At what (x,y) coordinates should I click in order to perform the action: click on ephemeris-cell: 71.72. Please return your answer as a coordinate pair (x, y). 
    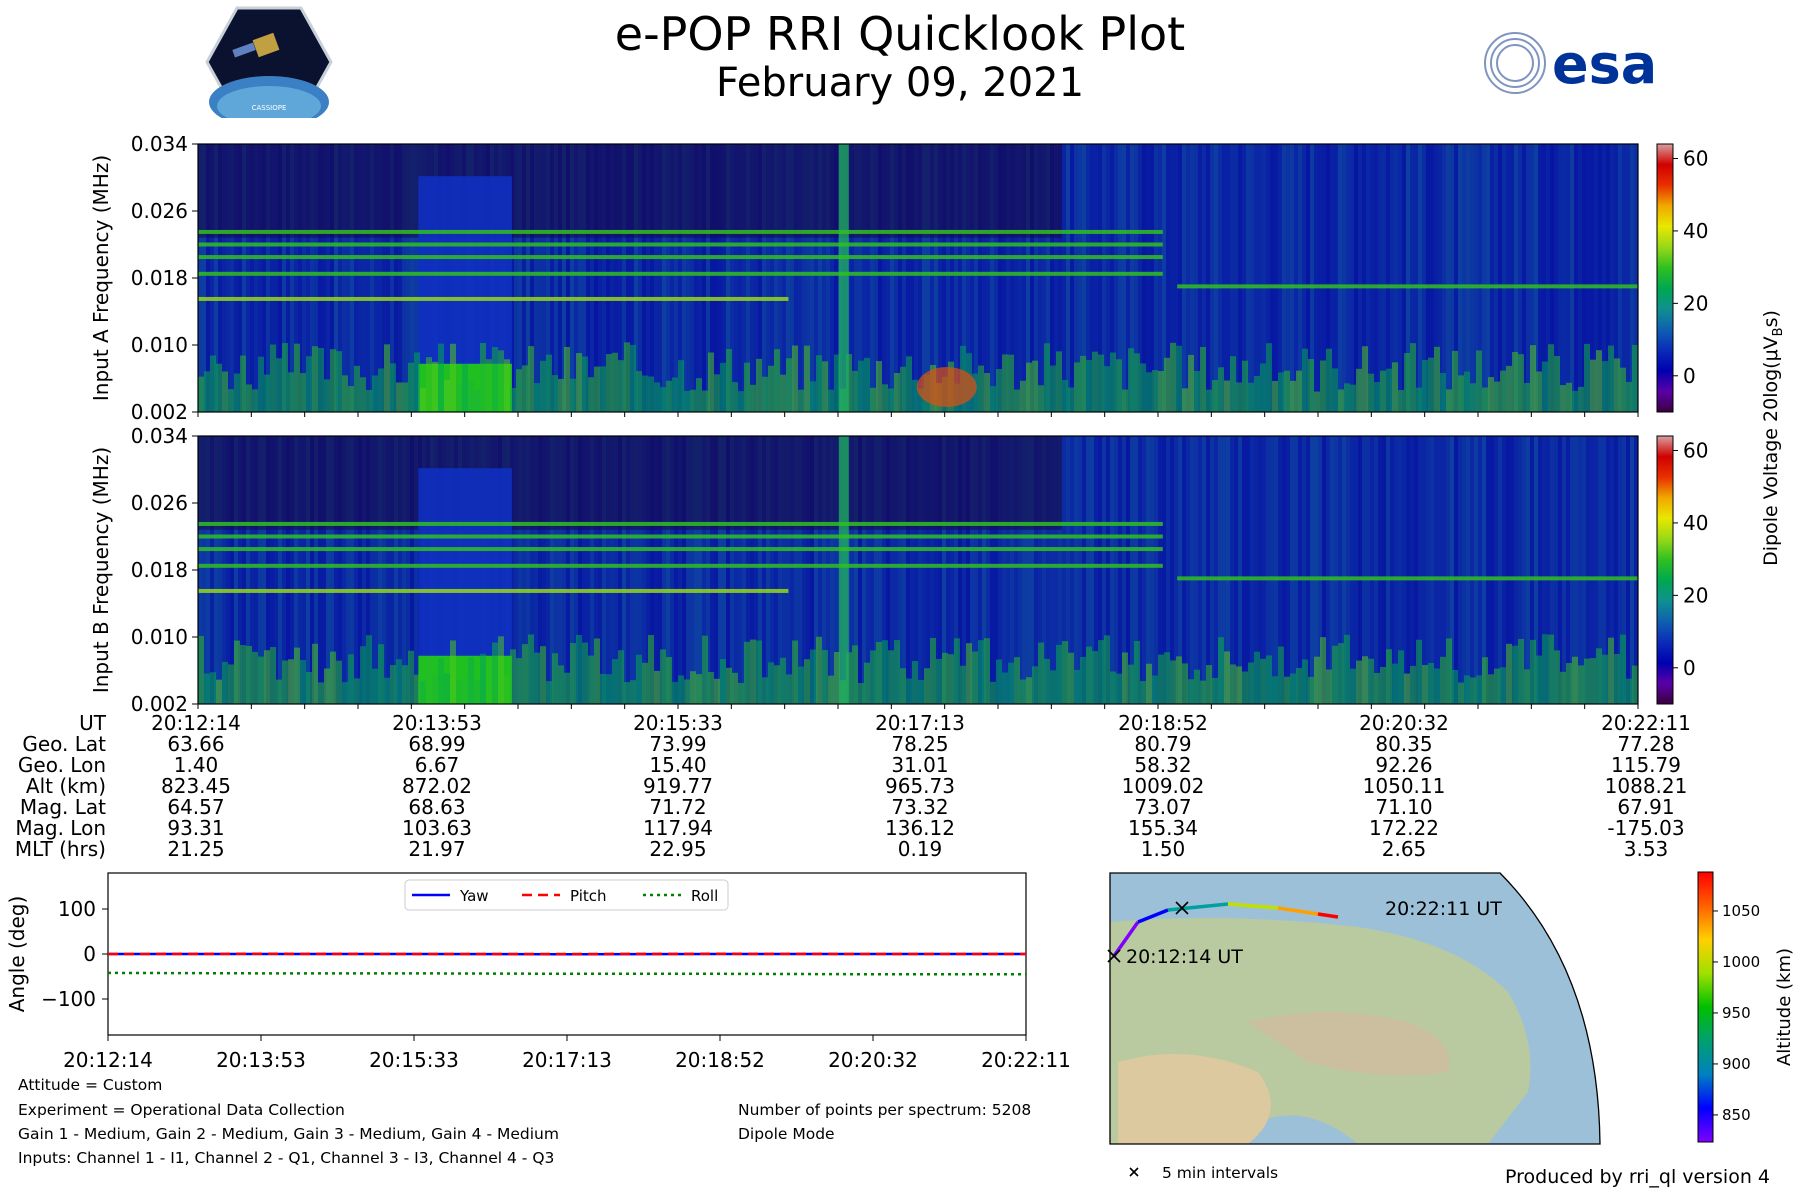
    Looking at the image, I should click on (678, 807).